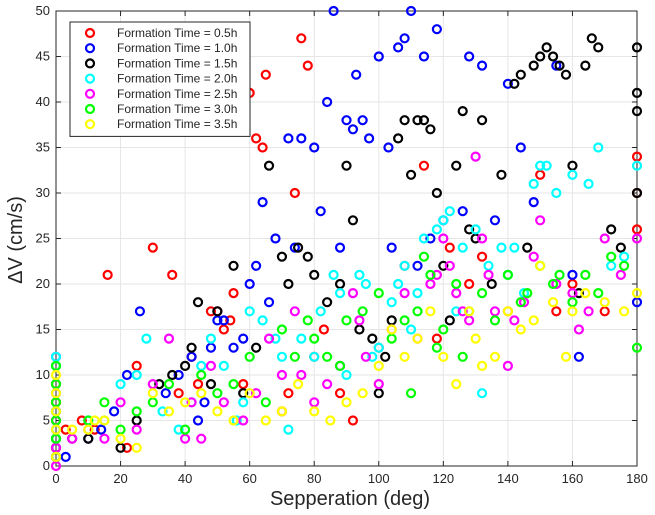 This screenshot has width=655, height=515. I want to click on y-tick-label: 5, so click(46, 420).